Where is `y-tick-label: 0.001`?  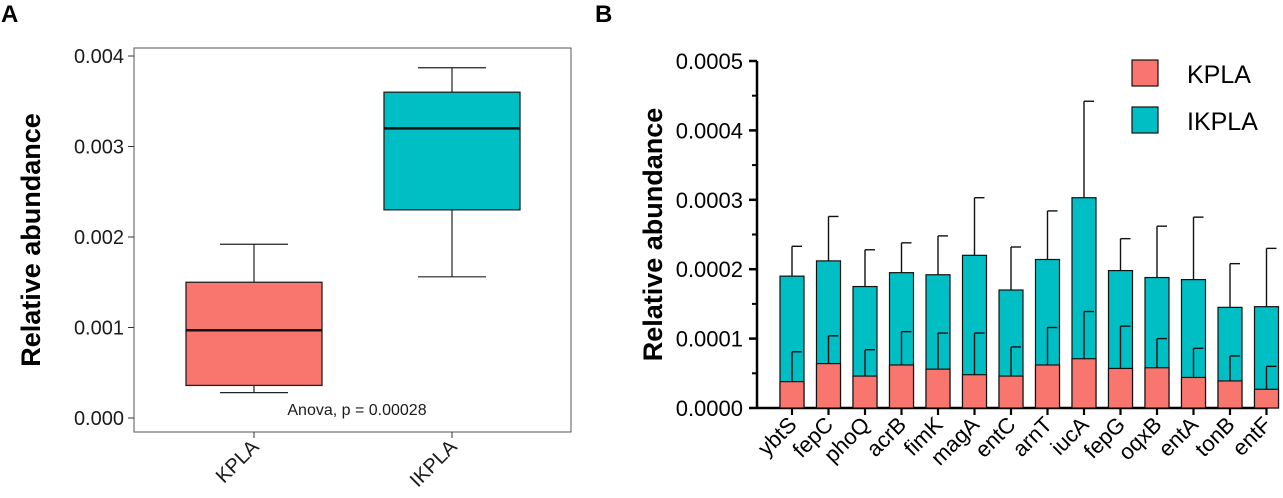 y-tick-label: 0.001 is located at coordinates (99, 329).